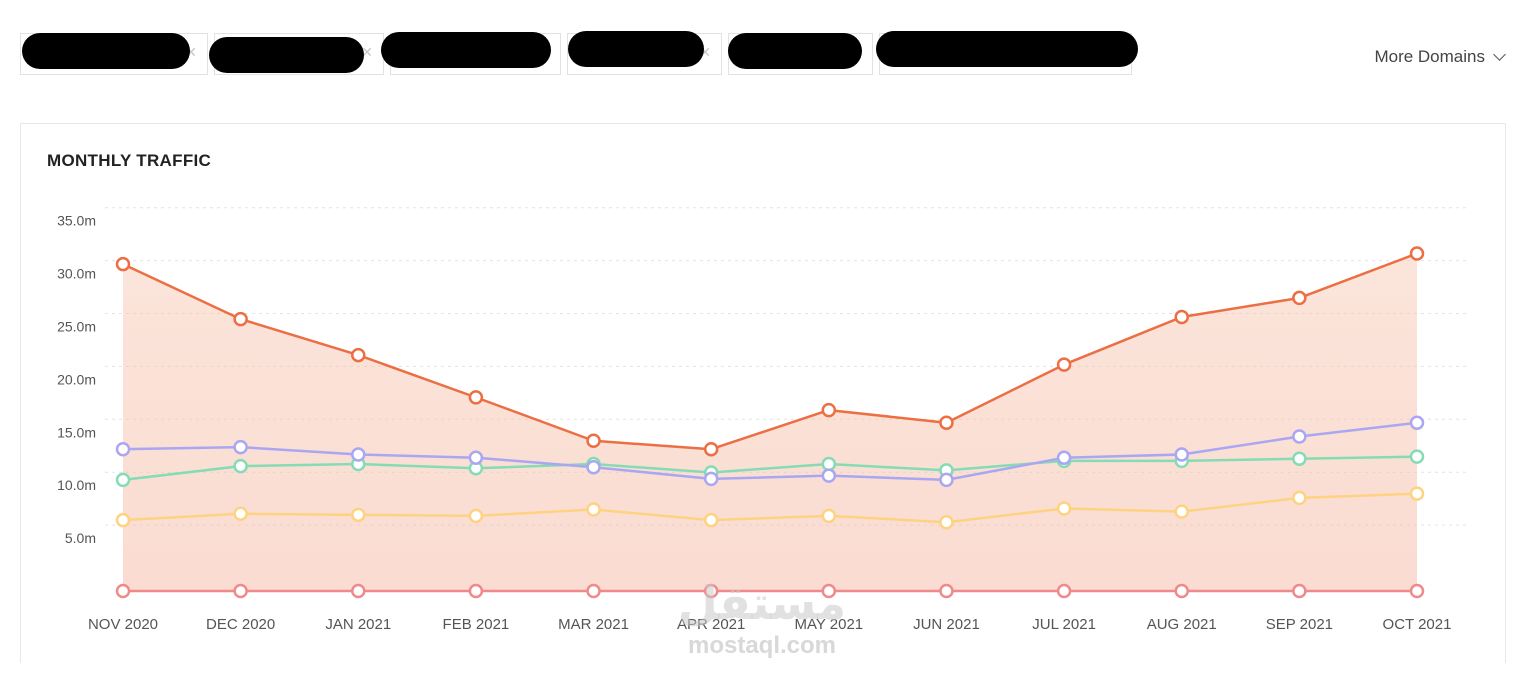  I want to click on y-tick-label: 15.0m, so click(76, 432).